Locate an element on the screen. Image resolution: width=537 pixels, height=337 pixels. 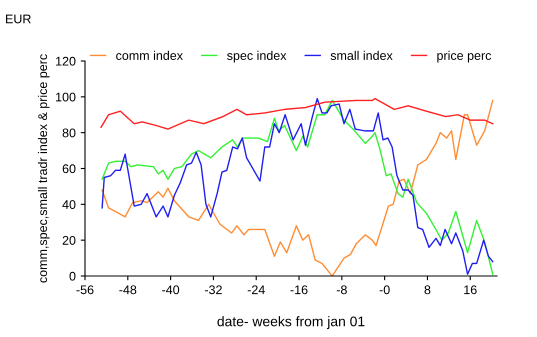
line-series is located at coordinates (297, 114).